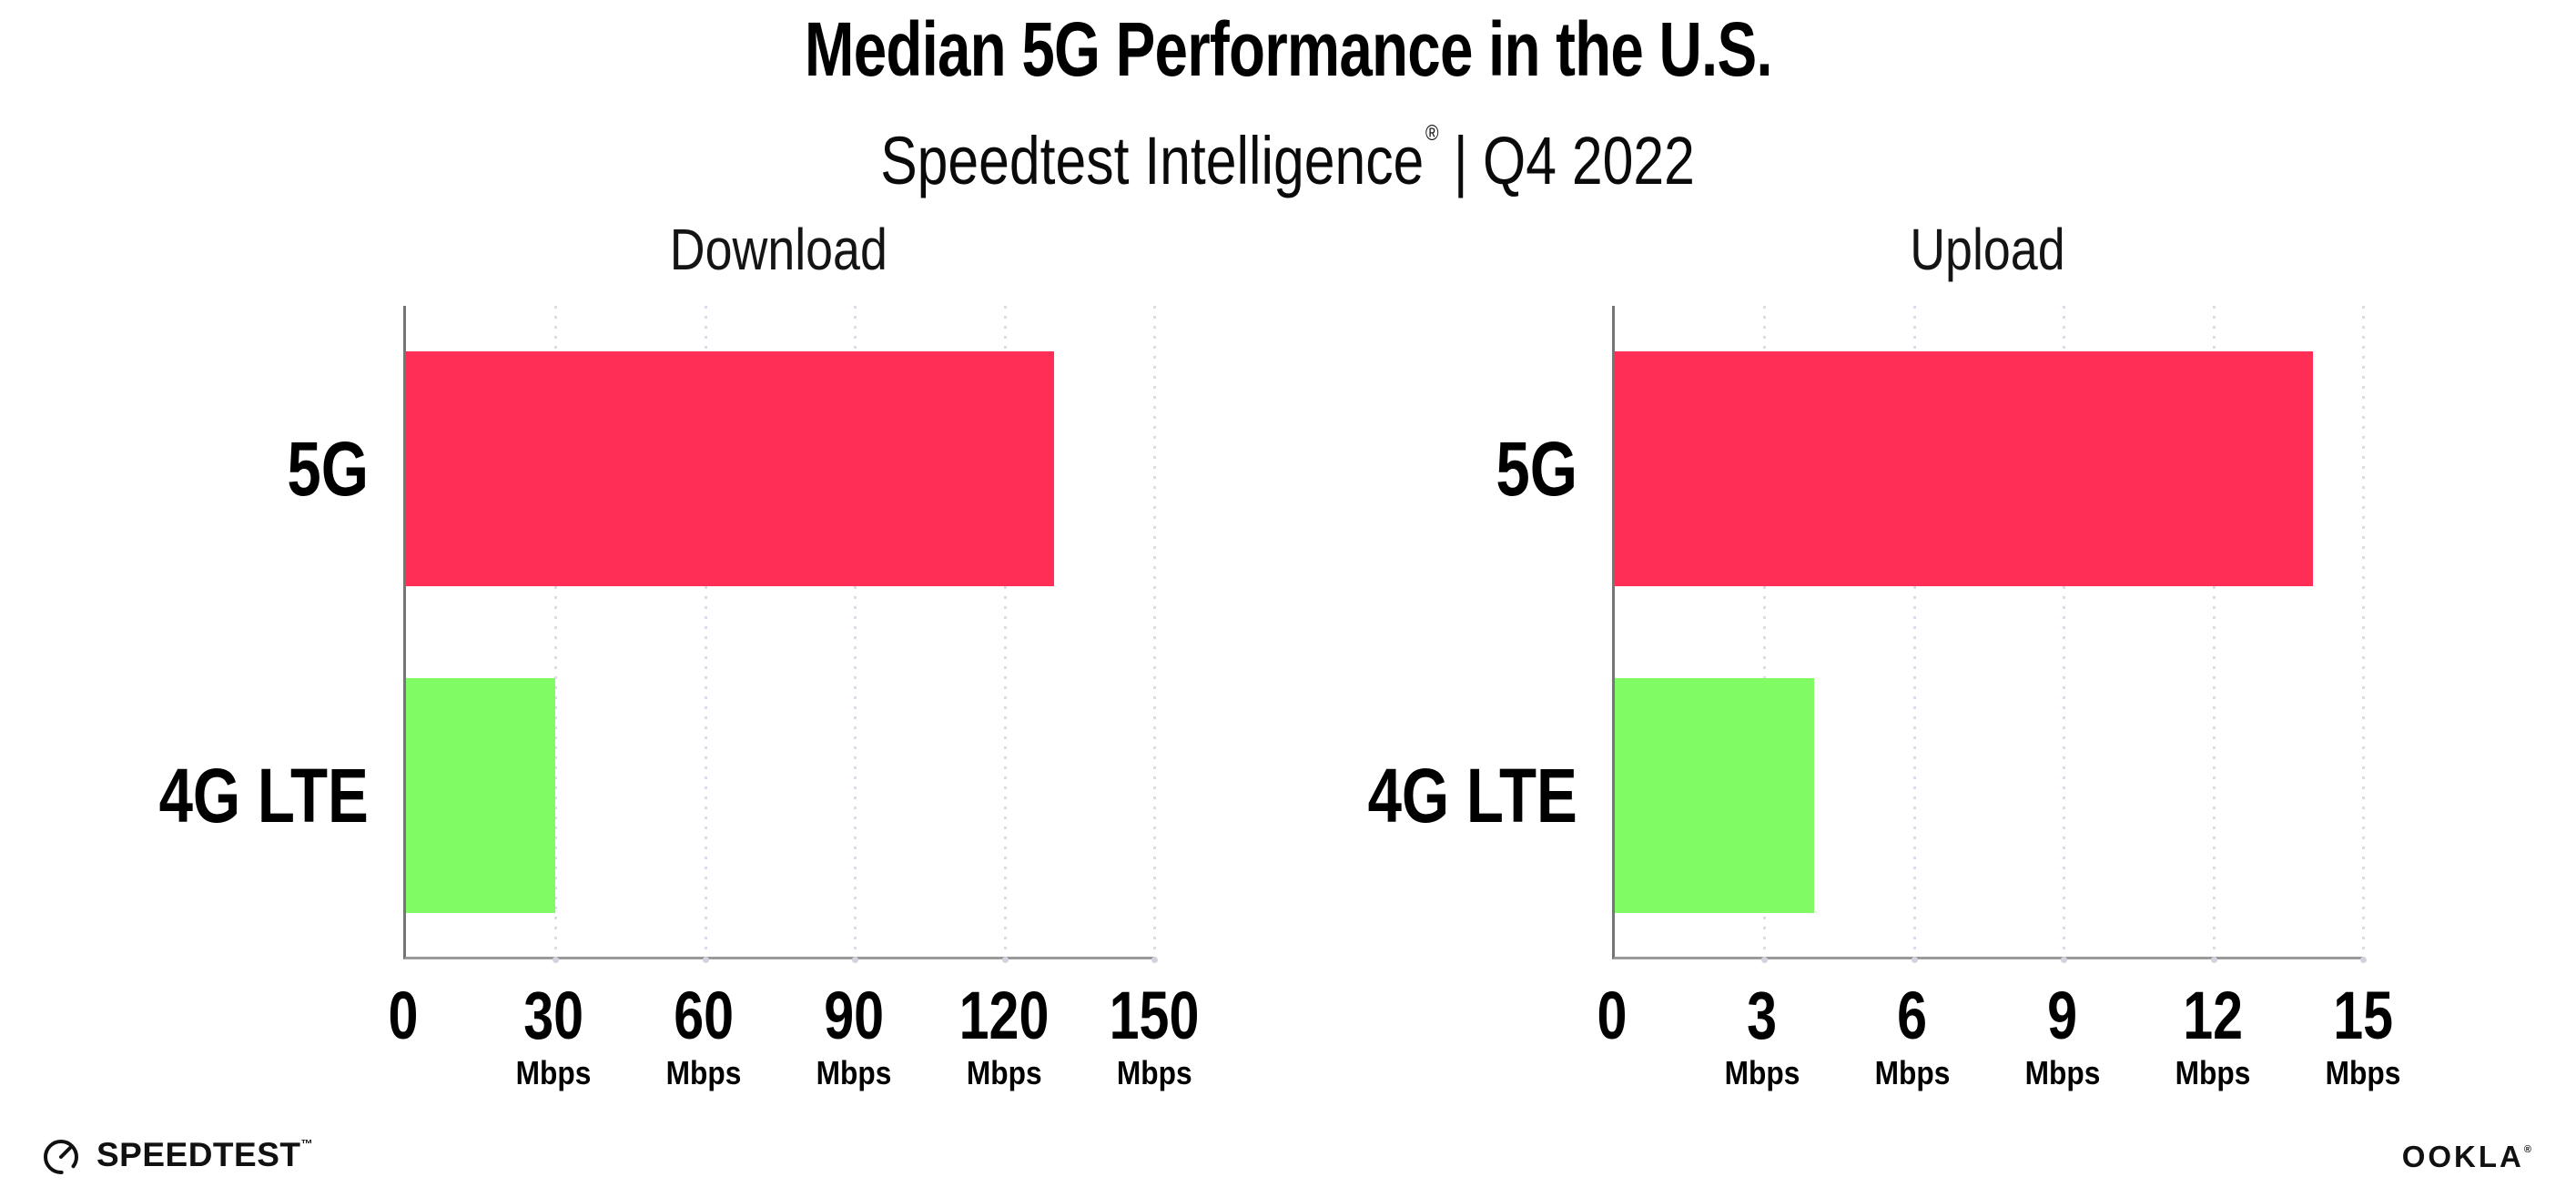 The width and height of the screenshot is (2576, 1197). Describe the element at coordinates (2213, 1034) in the screenshot. I see `x-tick: 12 Mbps` at that location.